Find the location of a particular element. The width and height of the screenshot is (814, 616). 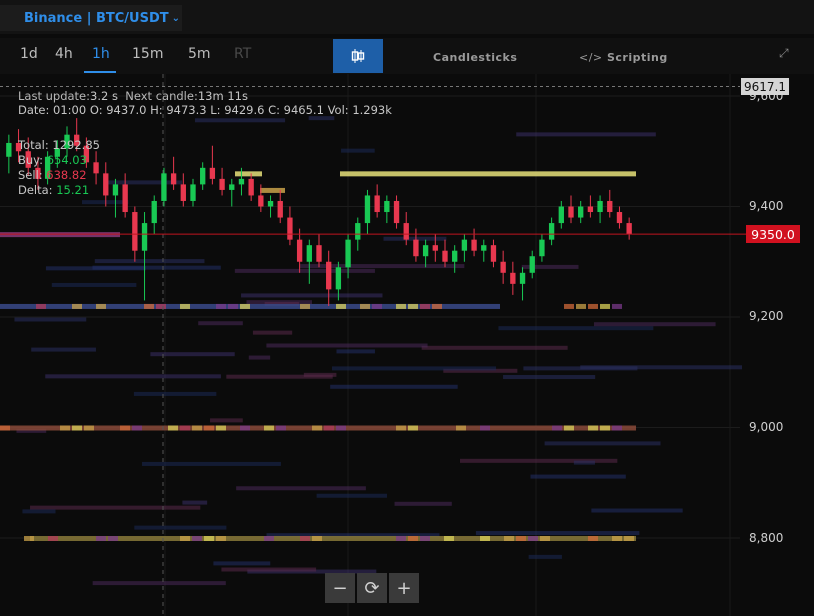

timeframe-4h: 4h is located at coordinates (64, 54).